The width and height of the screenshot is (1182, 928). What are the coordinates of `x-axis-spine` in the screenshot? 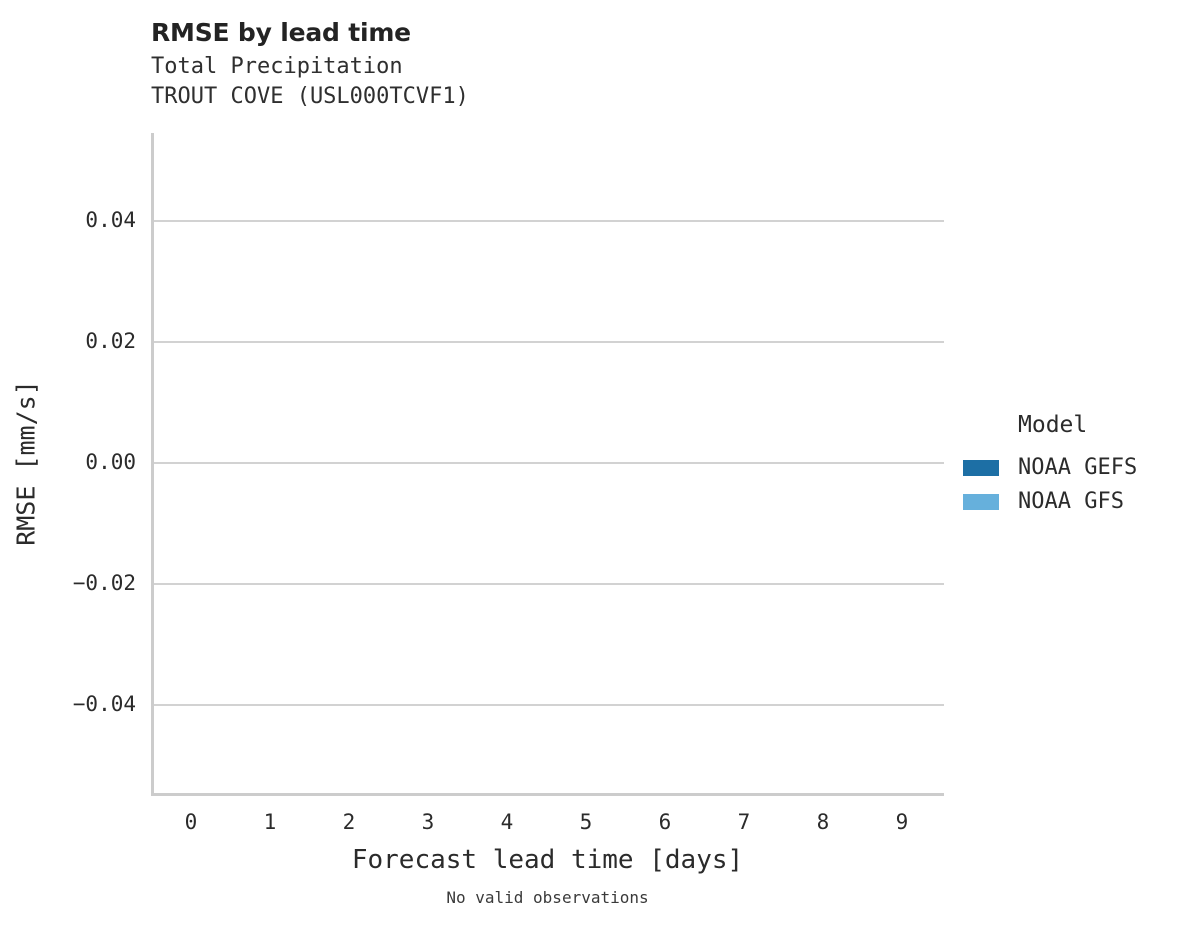 It's located at (547, 794).